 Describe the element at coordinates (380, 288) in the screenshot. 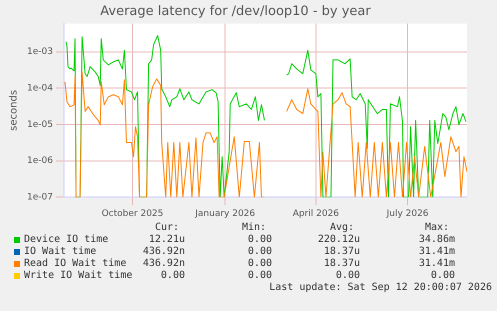

I see `text: Last update: Sat Sep 12 20:00:07 2026` at that location.